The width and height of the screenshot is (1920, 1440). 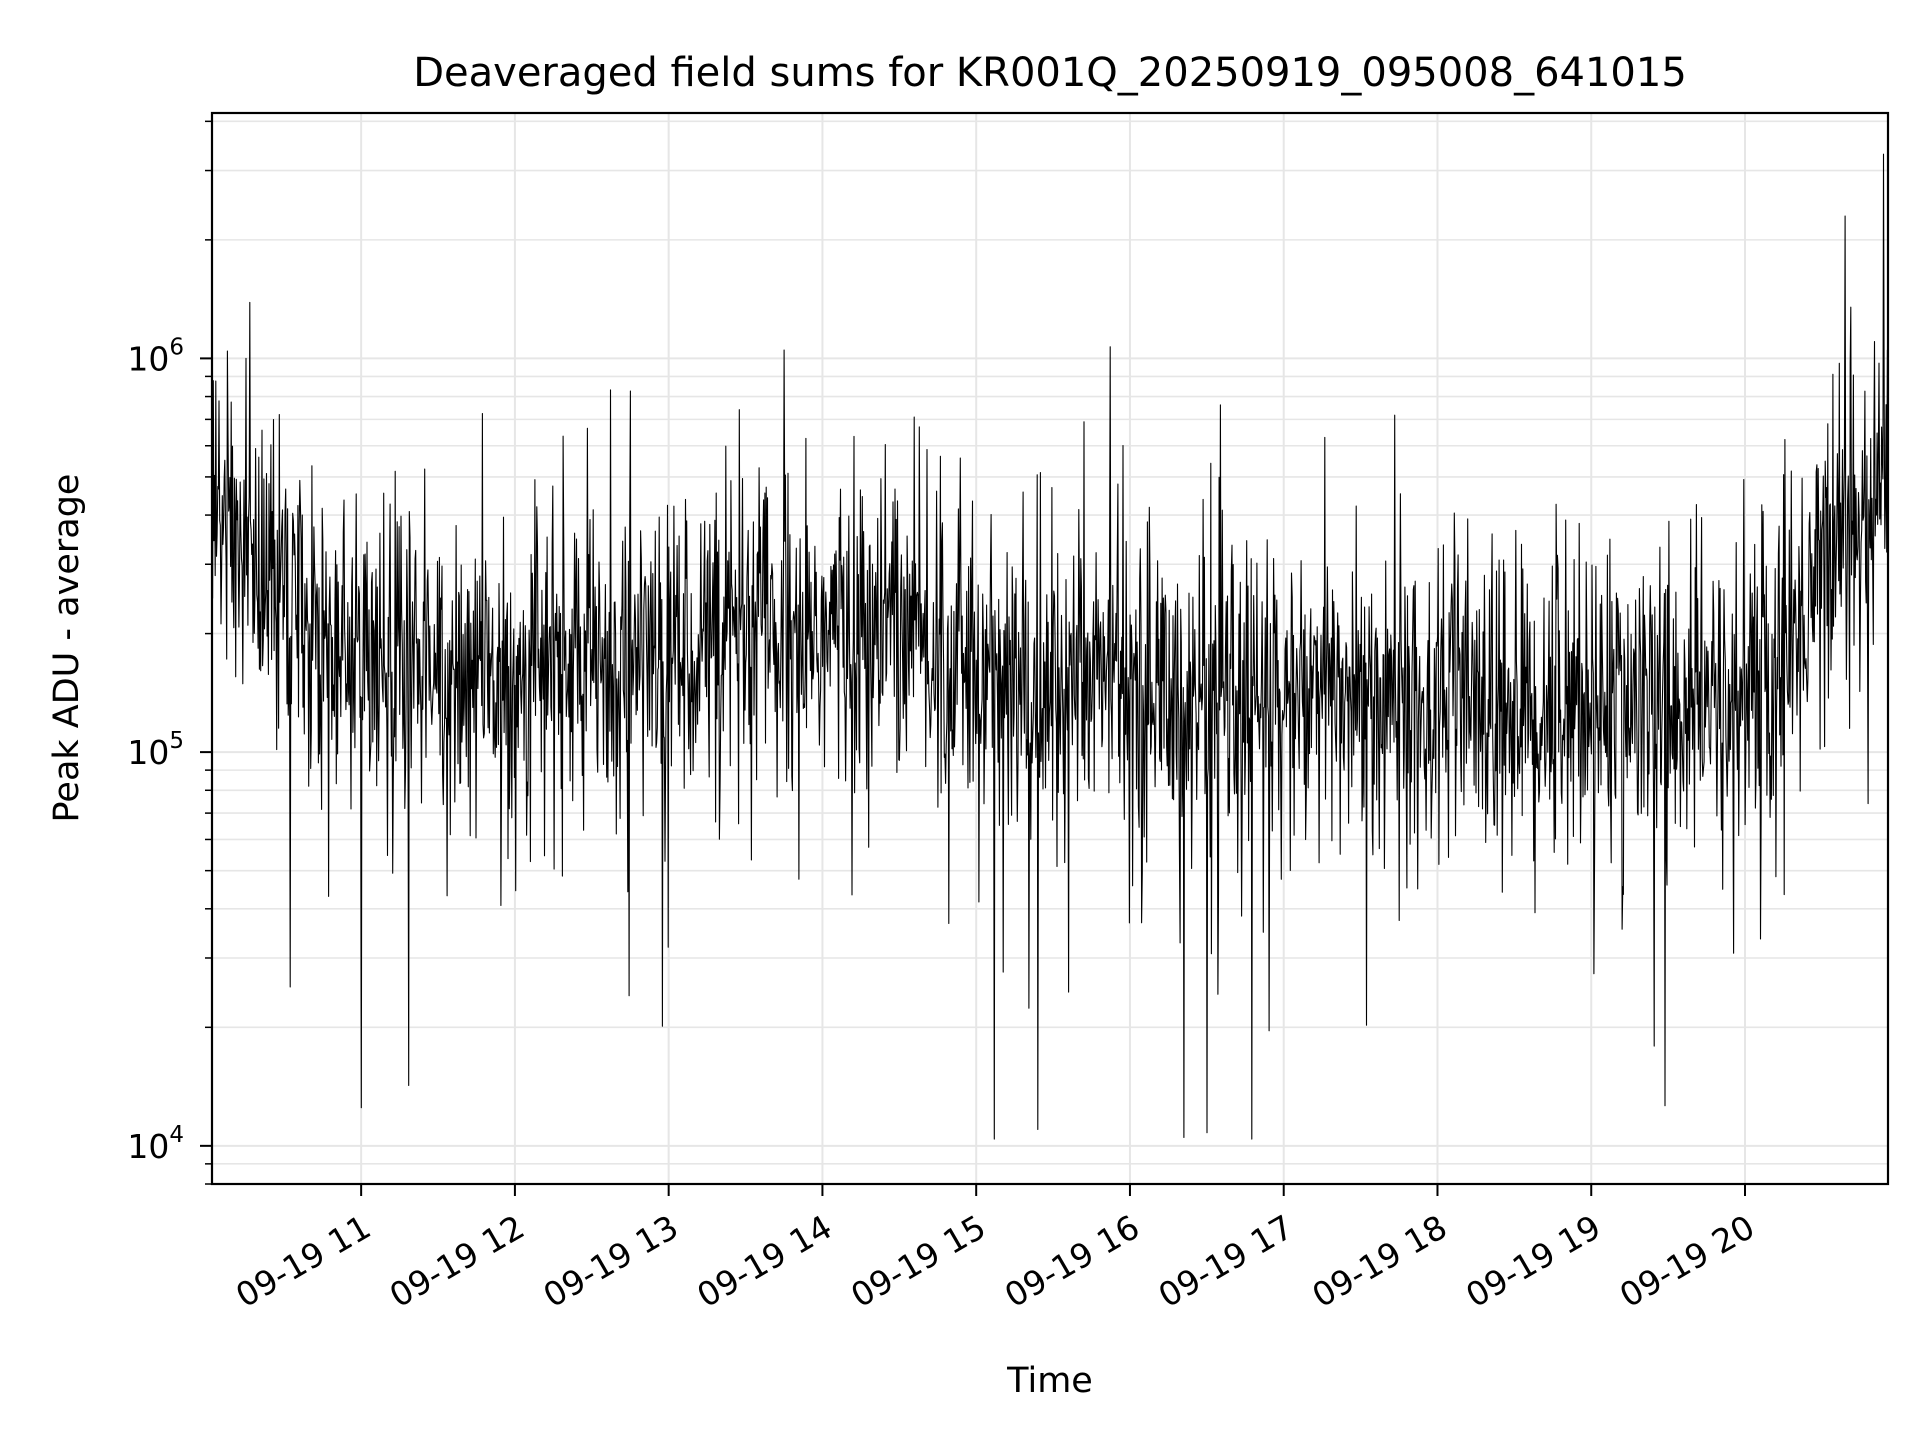 I want to click on x-tick-label: 09-19 20, so click(x=1687, y=1261).